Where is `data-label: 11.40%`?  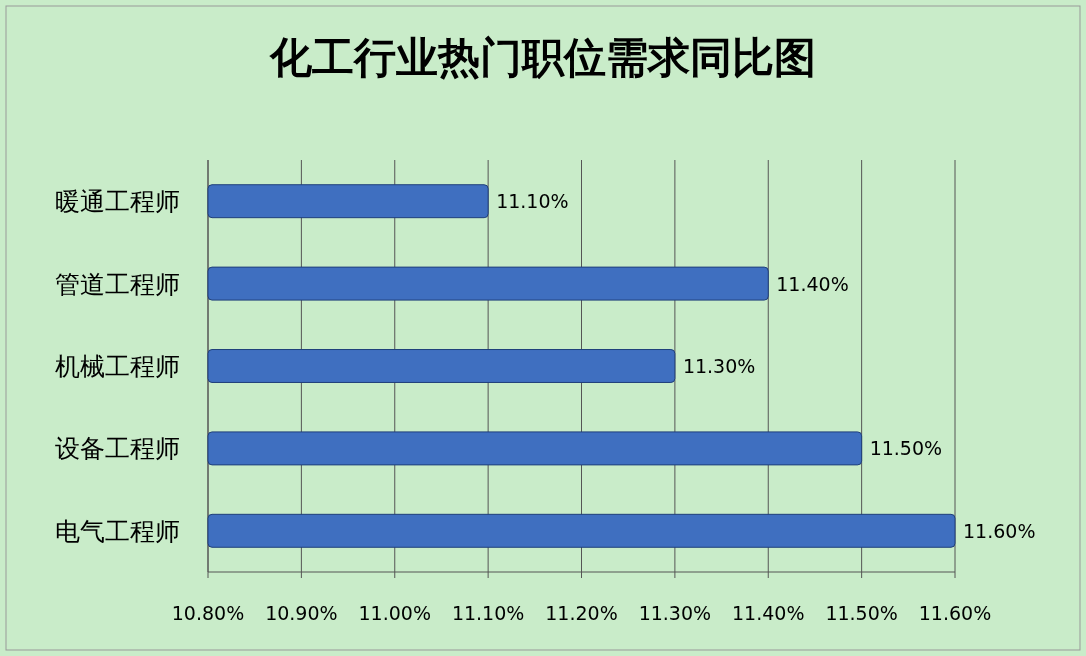 data-label: 11.40% is located at coordinates (812, 283).